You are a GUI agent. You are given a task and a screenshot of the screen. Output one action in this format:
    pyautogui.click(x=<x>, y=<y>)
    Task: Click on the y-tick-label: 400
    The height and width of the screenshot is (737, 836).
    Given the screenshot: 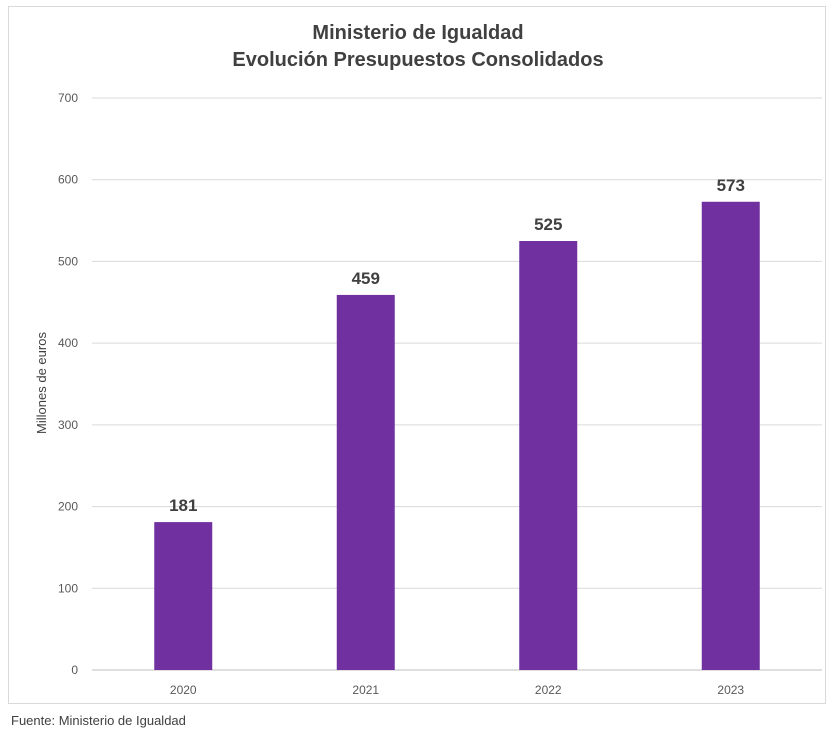 What is the action you would take?
    pyautogui.click(x=68, y=343)
    